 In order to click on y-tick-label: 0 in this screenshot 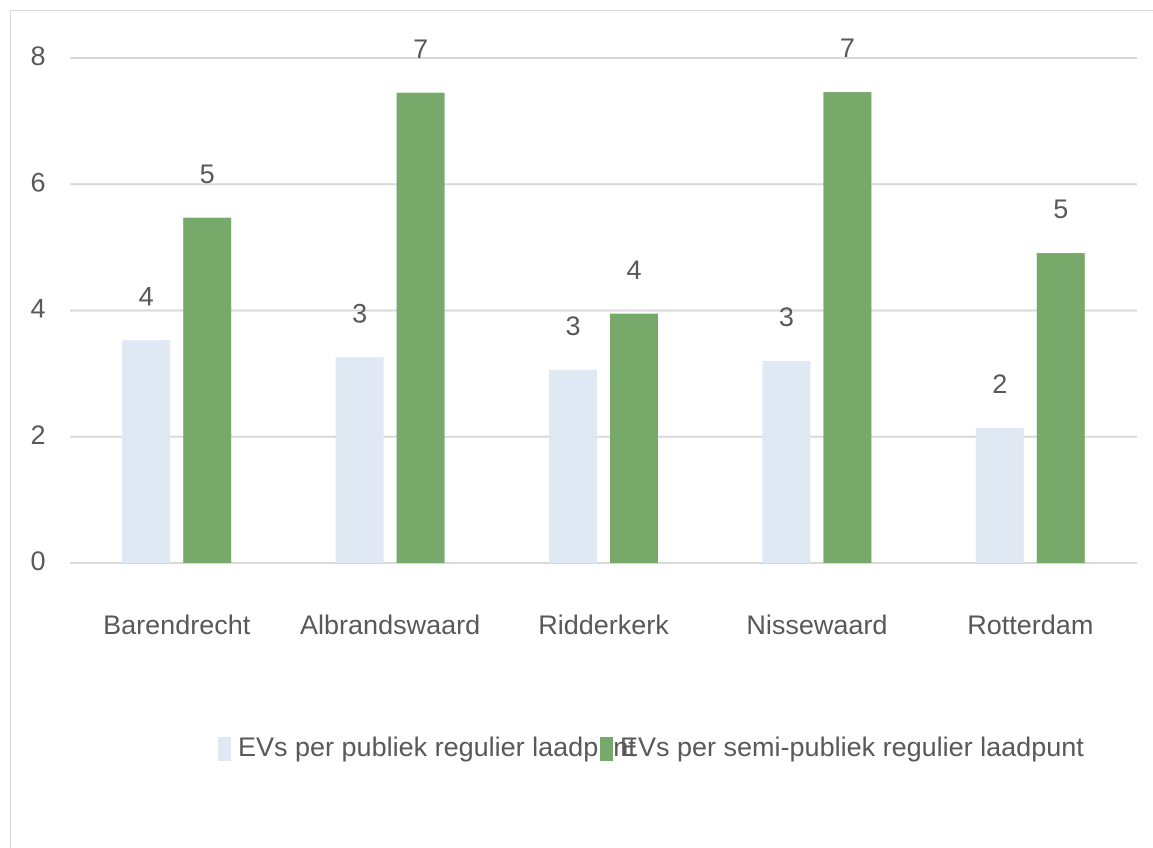, I will do `click(37, 561)`.